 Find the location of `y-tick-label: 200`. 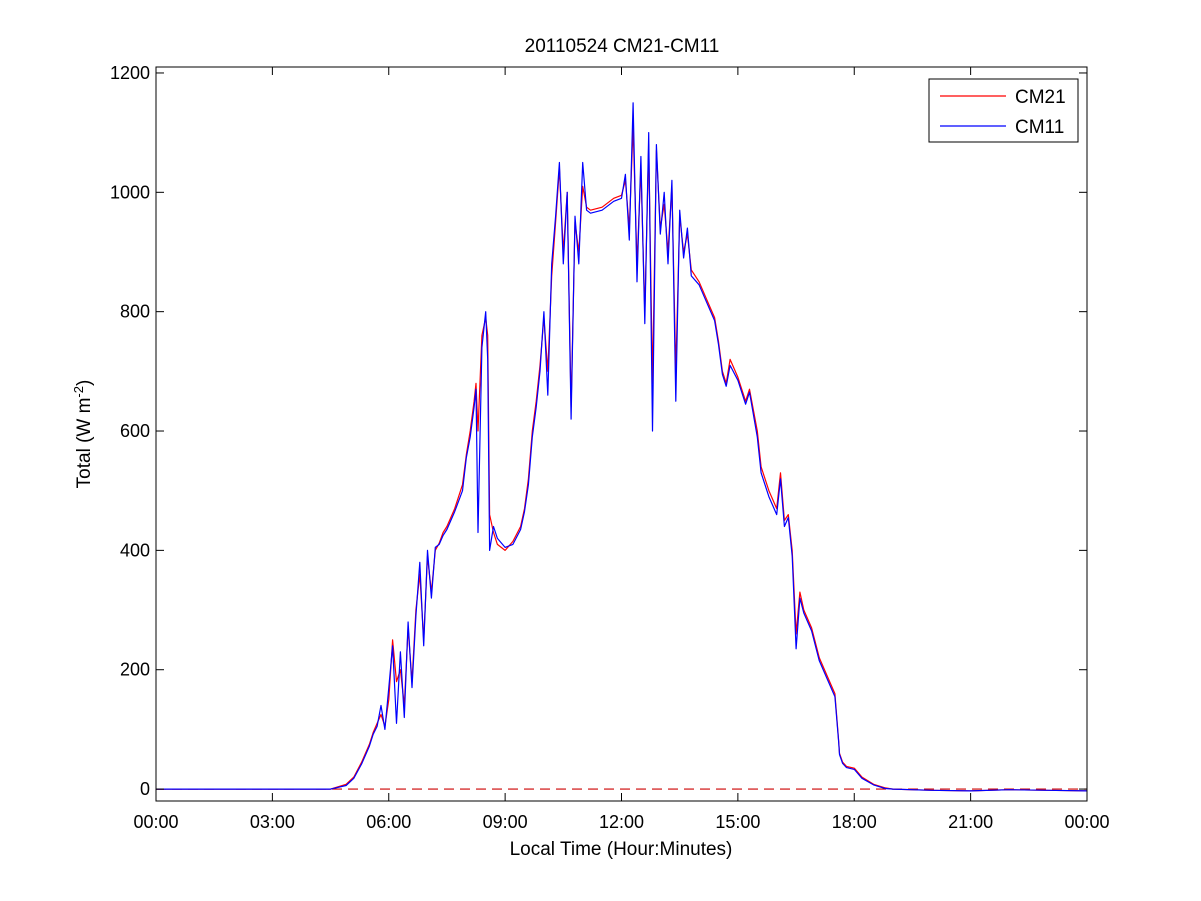

y-tick-label: 200 is located at coordinates (135, 670).